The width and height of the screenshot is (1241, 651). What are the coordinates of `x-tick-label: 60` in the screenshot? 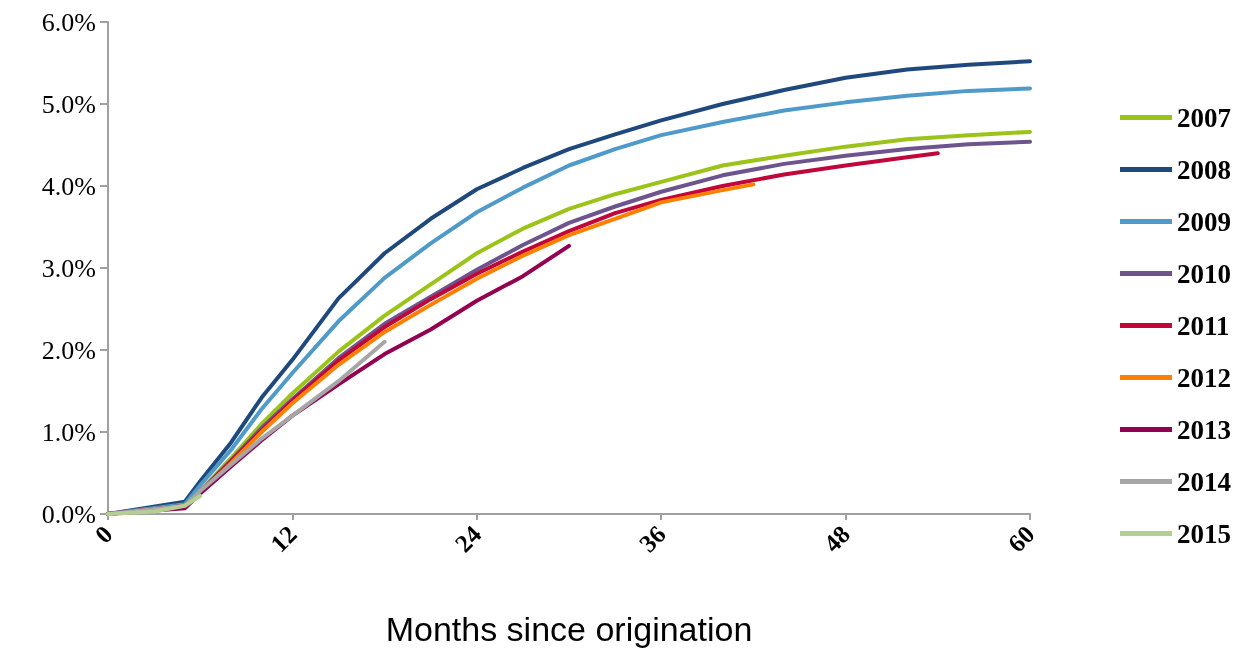 It's located at (1021, 539).